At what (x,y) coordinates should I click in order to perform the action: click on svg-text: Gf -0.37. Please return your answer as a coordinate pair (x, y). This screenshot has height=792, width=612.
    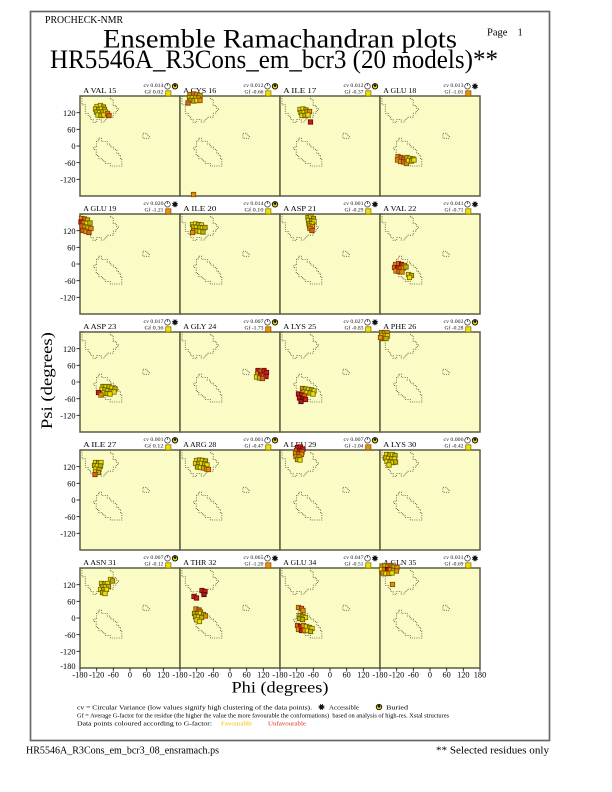
    Looking at the image, I should click on (355, 93).